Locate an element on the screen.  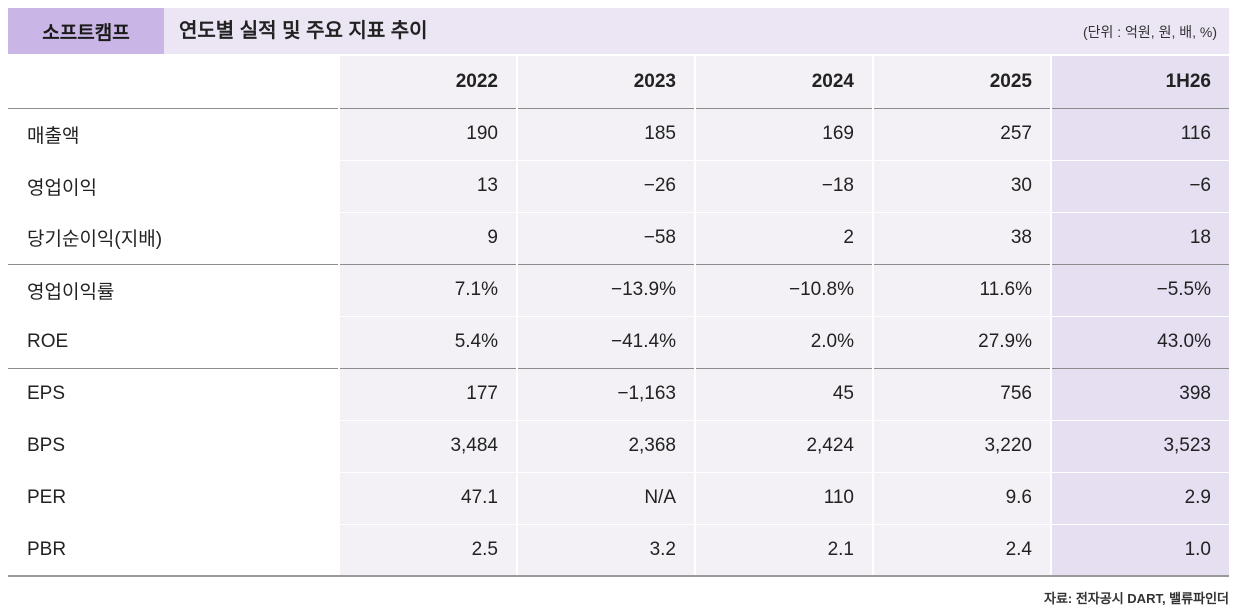
table-cell: 43.0% is located at coordinates (1139, 341).